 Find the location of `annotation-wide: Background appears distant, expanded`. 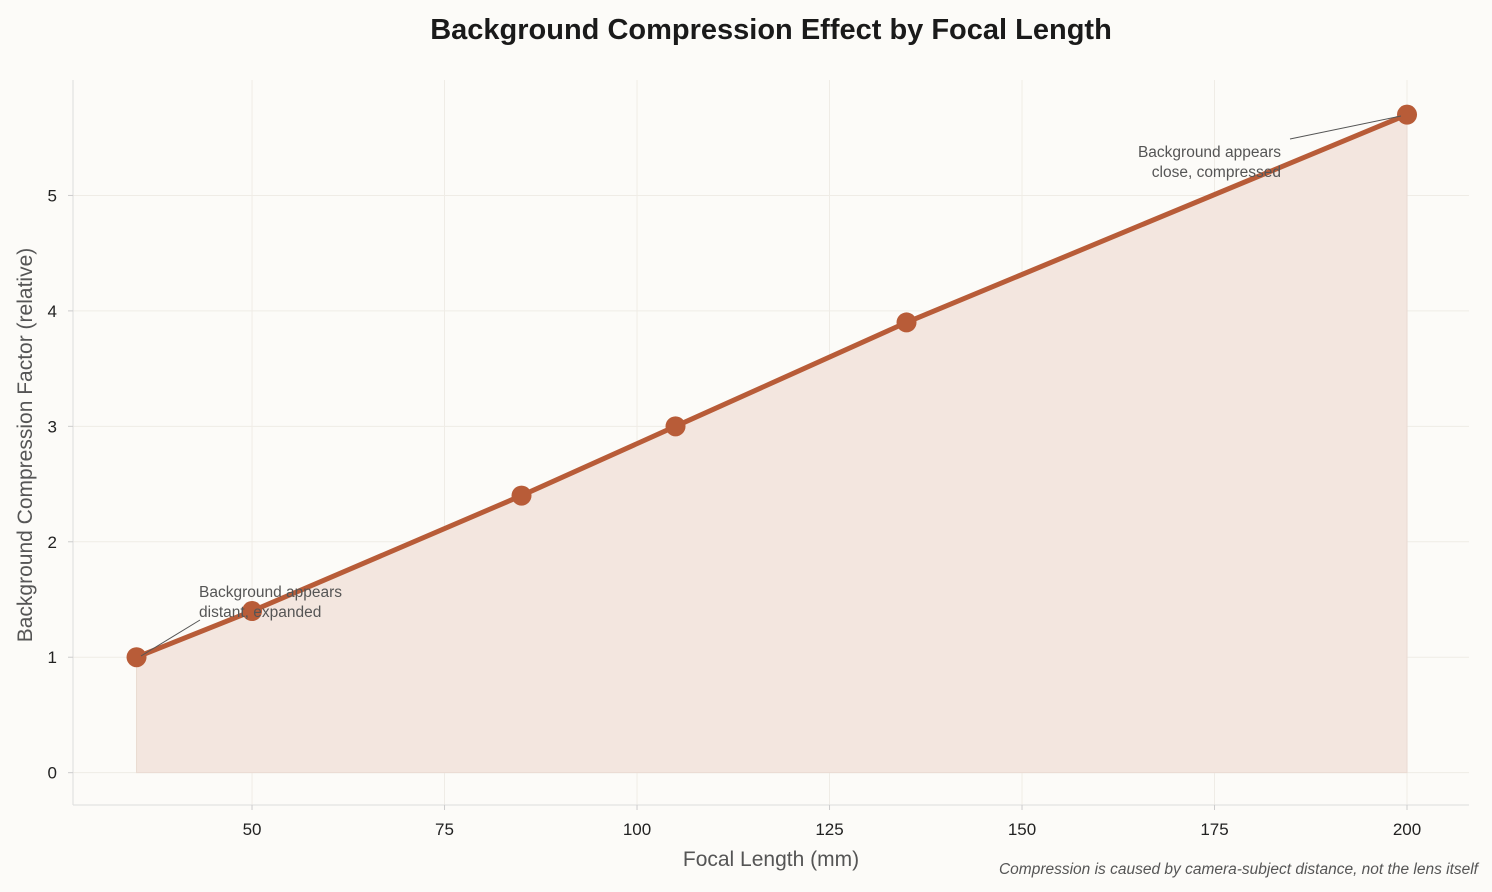

annotation-wide: Background appears distant, expanded is located at coordinates (241, 620).